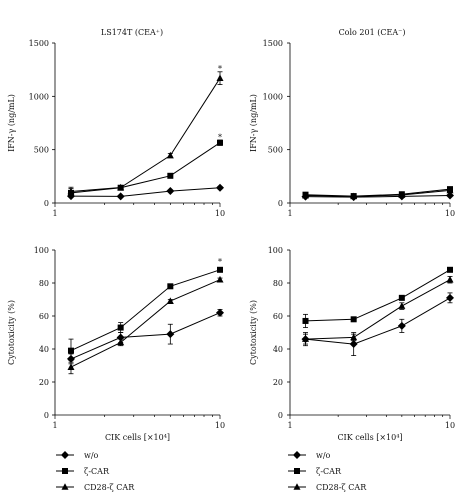  I want to click on panel-title: LS174T (CEA⁺), so click(132, 32).